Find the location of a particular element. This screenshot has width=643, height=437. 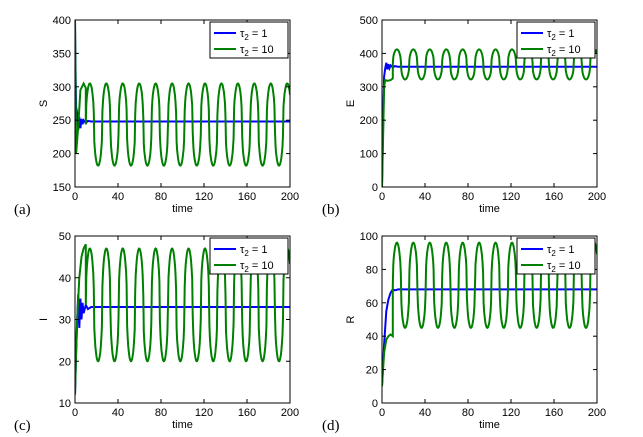

panel-label: (c) is located at coordinates (22, 426).